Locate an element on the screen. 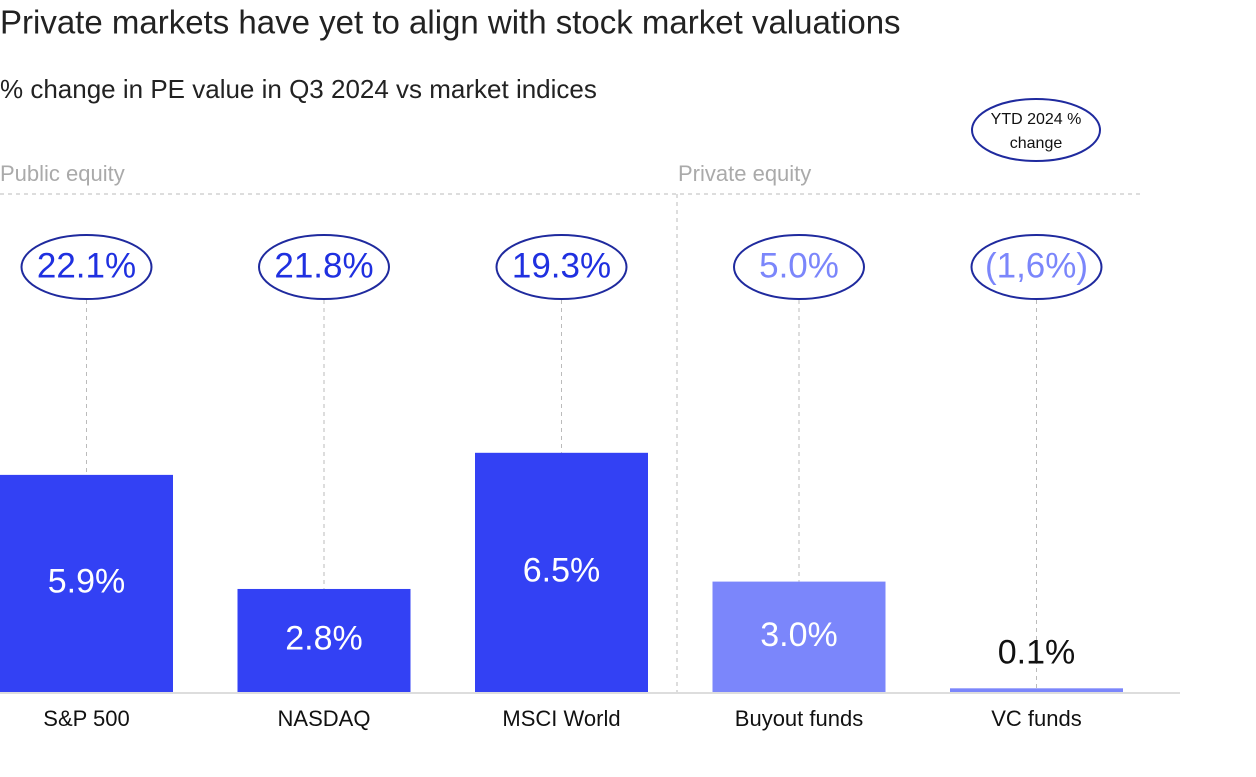 This screenshot has width=1256, height=777. ytd-label: 21.8% is located at coordinates (323, 265).